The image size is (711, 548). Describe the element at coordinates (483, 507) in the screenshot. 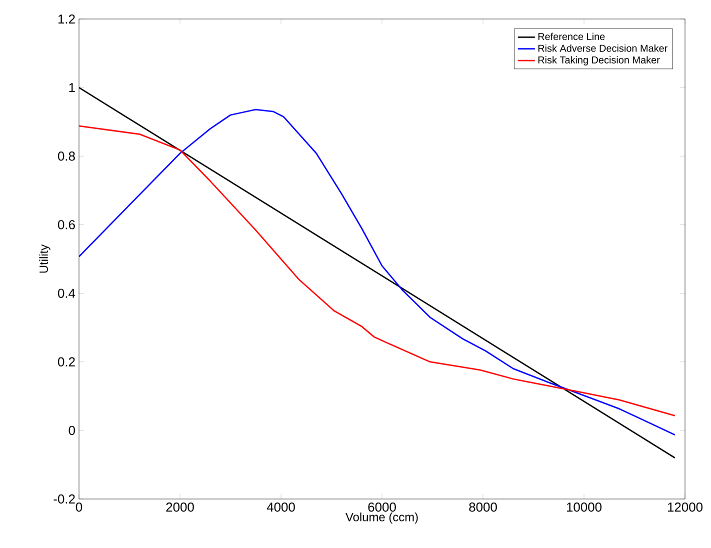

I see `x-tick-label: 8000` at that location.